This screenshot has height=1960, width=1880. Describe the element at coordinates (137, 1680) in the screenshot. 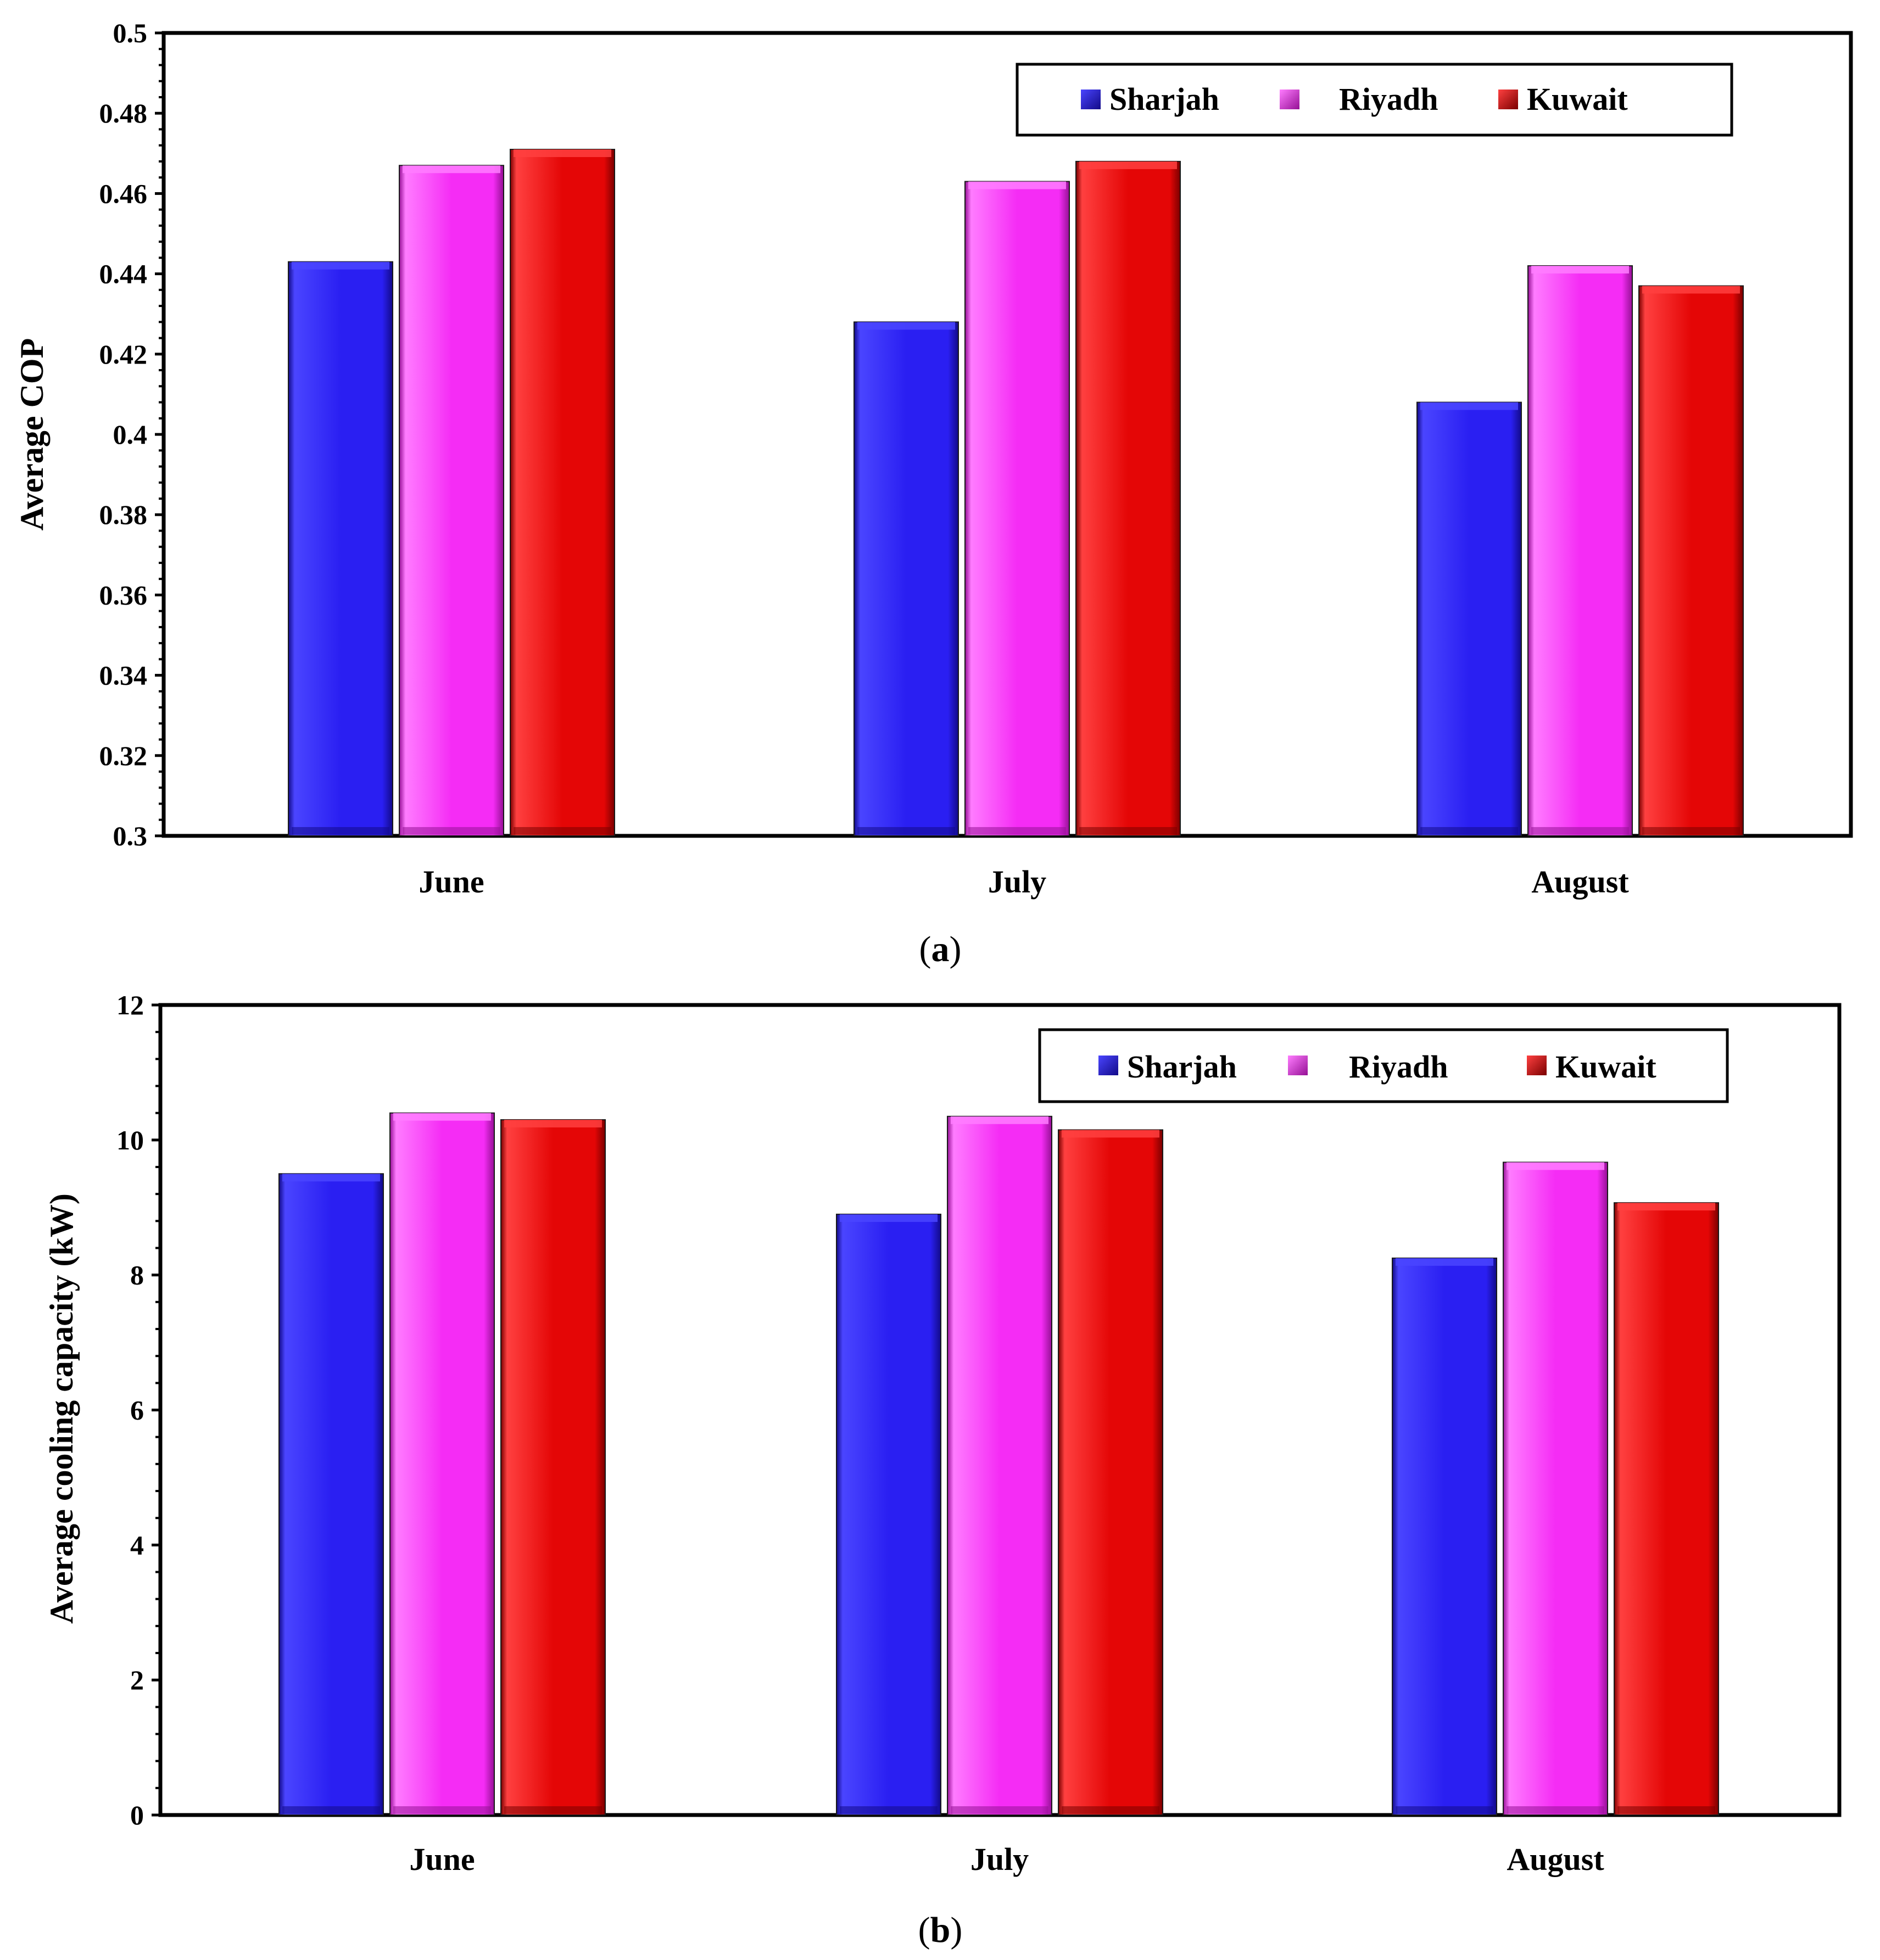

I see `y-tick-label: 2` at that location.